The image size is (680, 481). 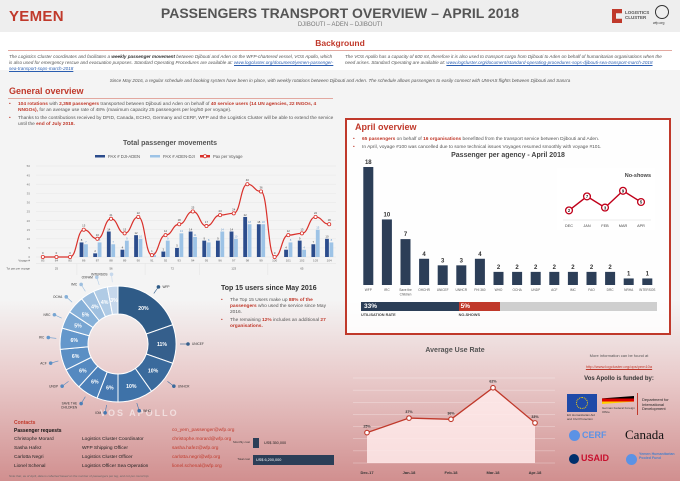 I want to click on top15-title: Top 15 users since May 2016, so click(x=269, y=288).